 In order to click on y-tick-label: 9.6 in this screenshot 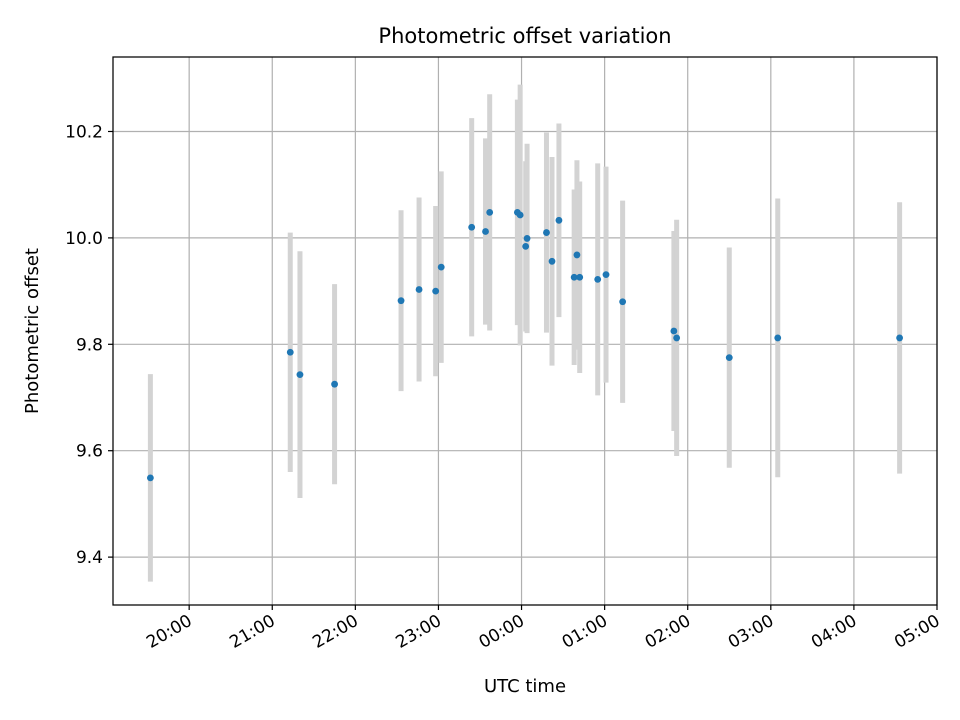, I will do `click(89, 452)`.